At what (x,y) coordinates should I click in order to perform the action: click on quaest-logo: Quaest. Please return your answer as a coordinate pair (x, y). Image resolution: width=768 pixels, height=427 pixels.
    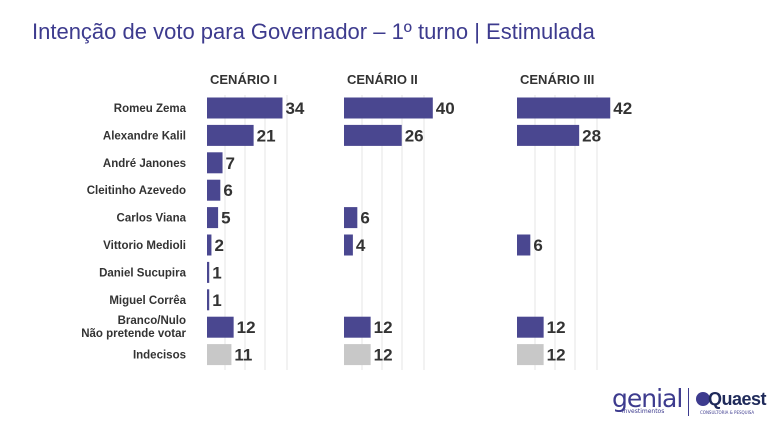
    Looking at the image, I should click on (737, 399).